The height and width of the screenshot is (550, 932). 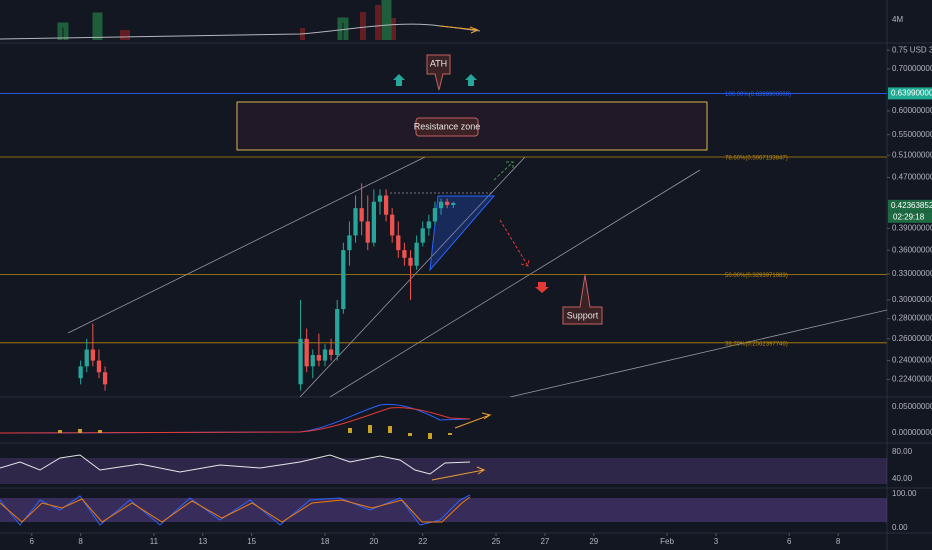 What do you see at coordinates (912, 68) in the screenshot?
I see `y-tick-label: 0.7000000000` at bounding box center [912, 68].